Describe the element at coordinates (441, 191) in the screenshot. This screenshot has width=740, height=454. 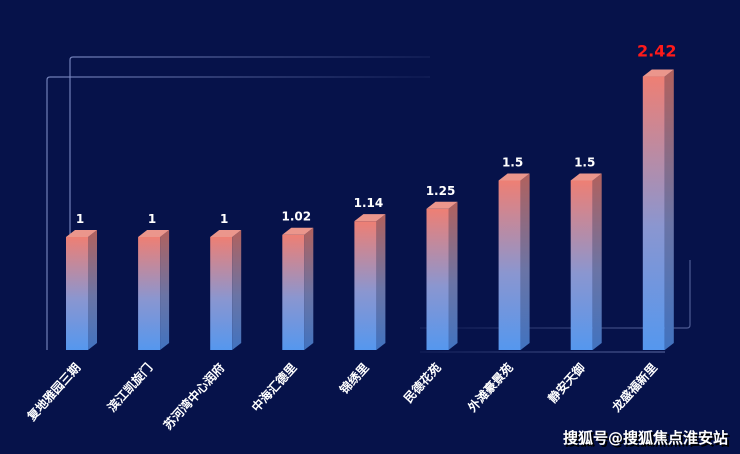
I see `data-label: 1.25` at that location.